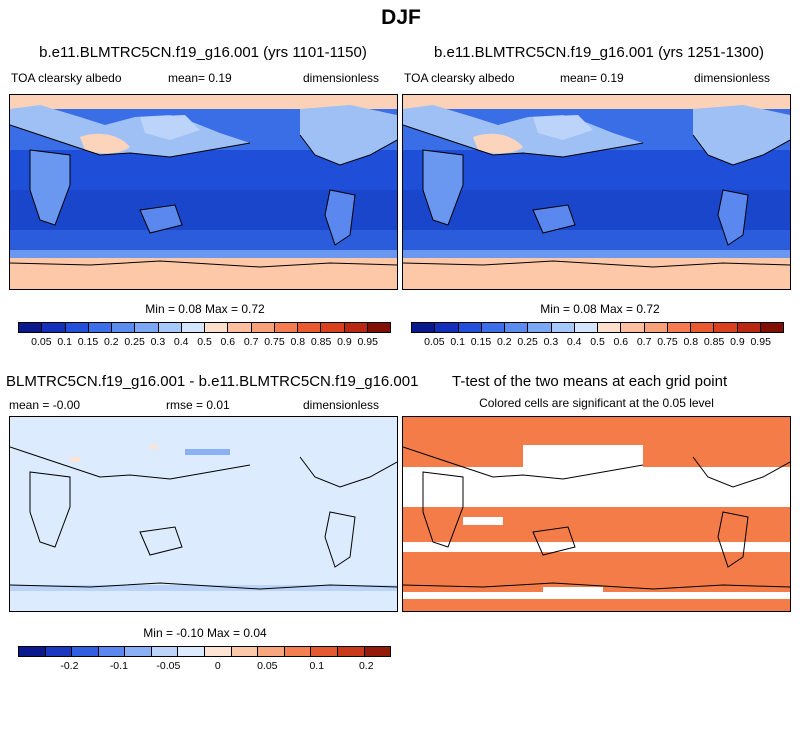  What do you see at coordinates (267, 666) in the screenshot?
I see `panel3-colorbar-tick-label: 0.05` at bounding box center [267, 666].